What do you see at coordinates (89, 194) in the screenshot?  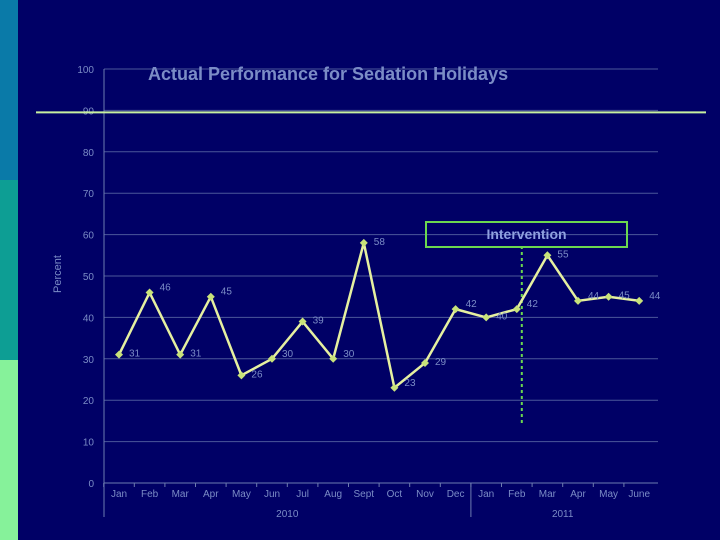 I see `y-tick-label: 70` at bounding box center [89, 194].